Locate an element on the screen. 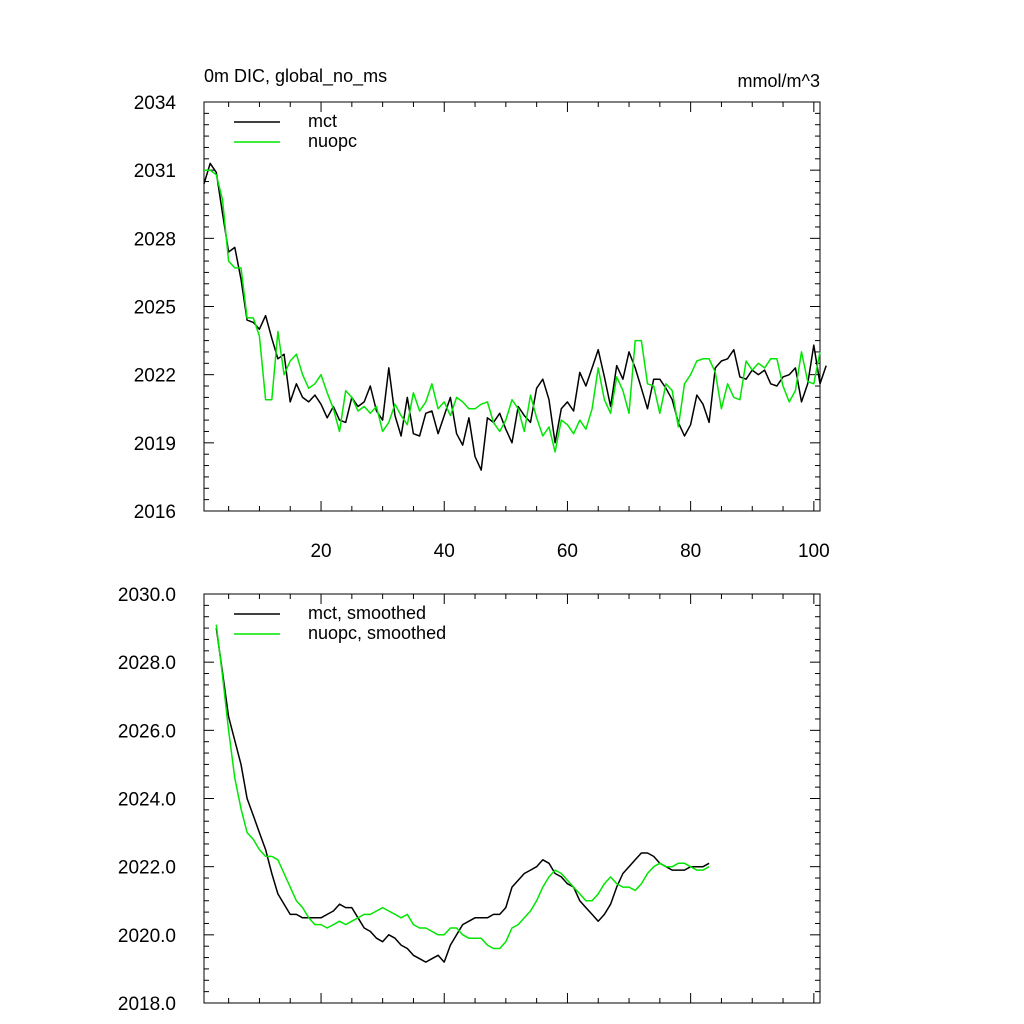 This screenshot has height=1024, width=1024. y-tick-label: 2026.0 is located at coordinates (147, 731).